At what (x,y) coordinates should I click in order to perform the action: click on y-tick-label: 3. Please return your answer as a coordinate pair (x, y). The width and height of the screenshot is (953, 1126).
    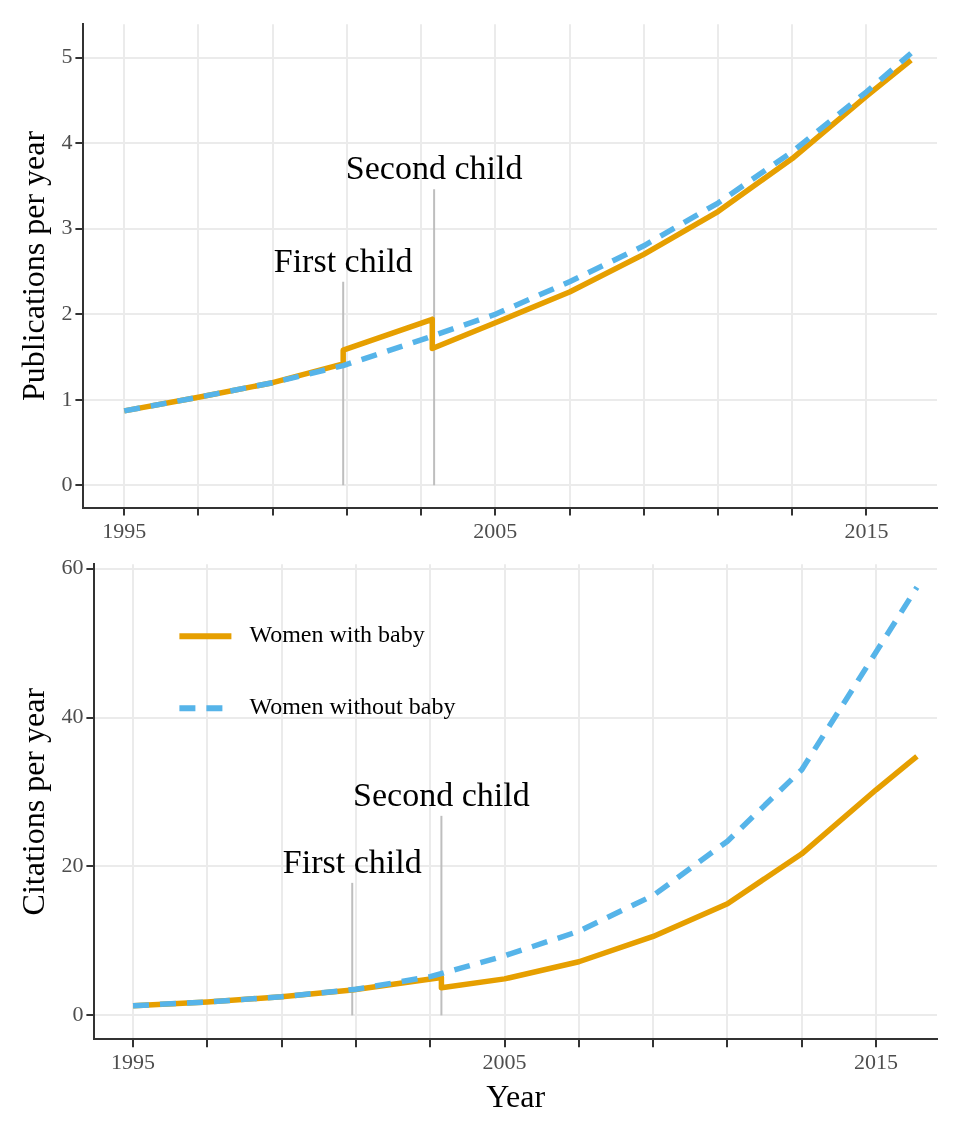
    Looking at the image, I should click on (67, 227).